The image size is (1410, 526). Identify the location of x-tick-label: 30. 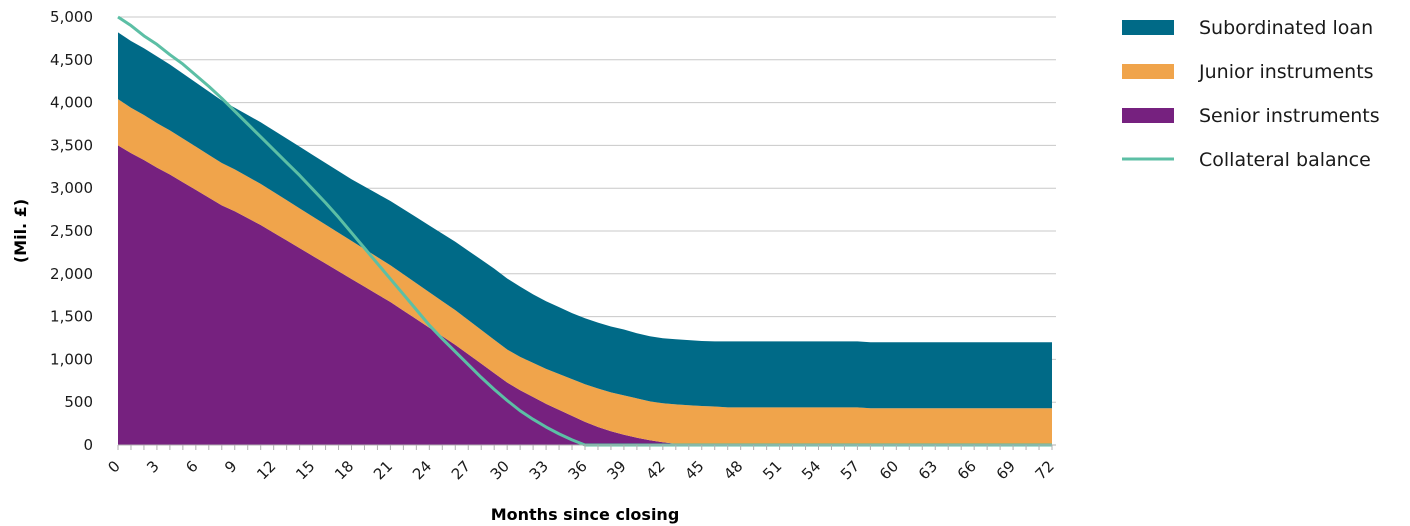
(500, 470).